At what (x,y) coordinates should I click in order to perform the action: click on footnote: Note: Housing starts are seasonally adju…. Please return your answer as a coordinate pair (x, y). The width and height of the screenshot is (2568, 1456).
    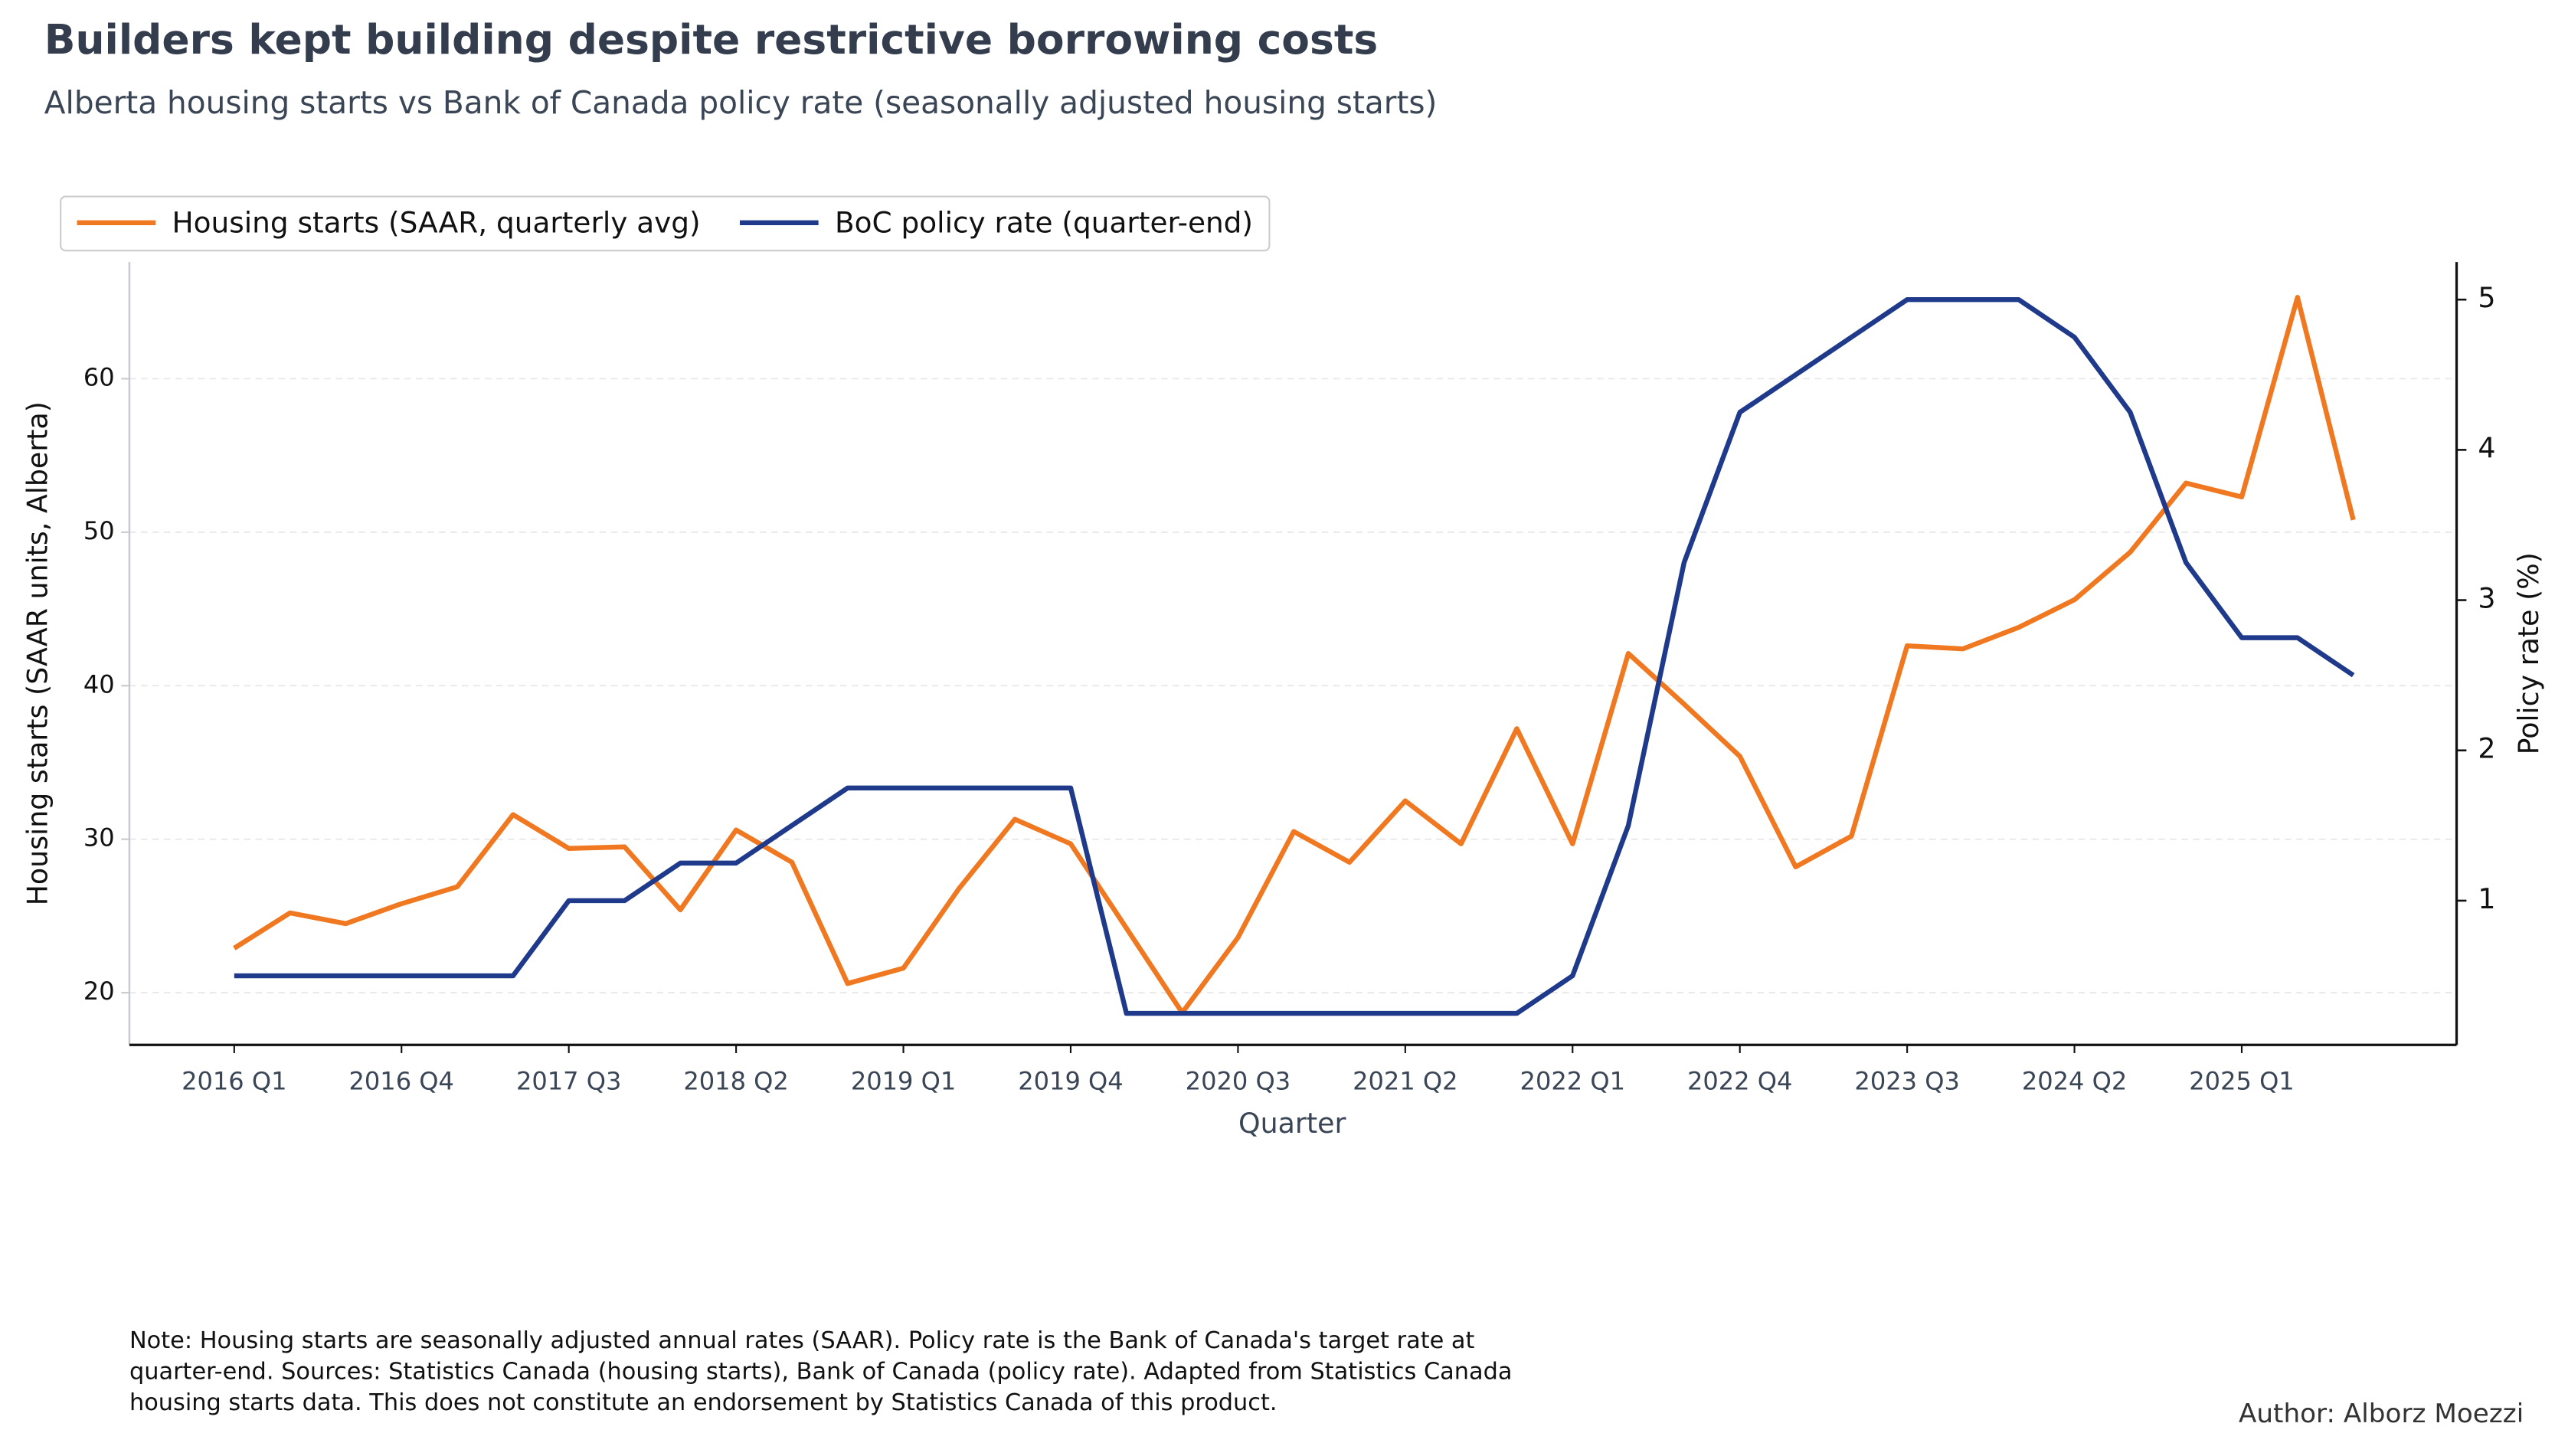
    Looking at the image, I should click on (802, 1340).